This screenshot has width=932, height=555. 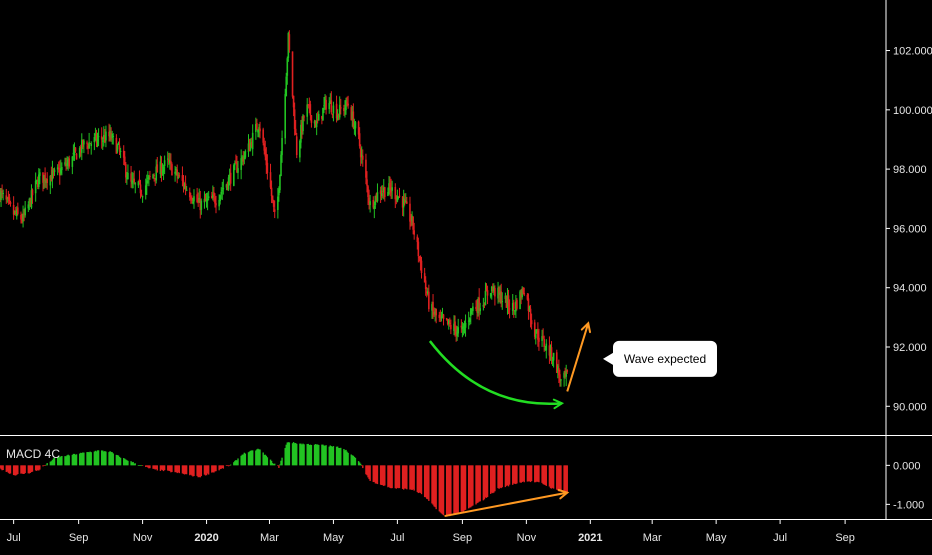 What do you see at coordinates (495, 373) in the screenshot?
I see `curved-arrow-path` at bounding box center [495, 373].